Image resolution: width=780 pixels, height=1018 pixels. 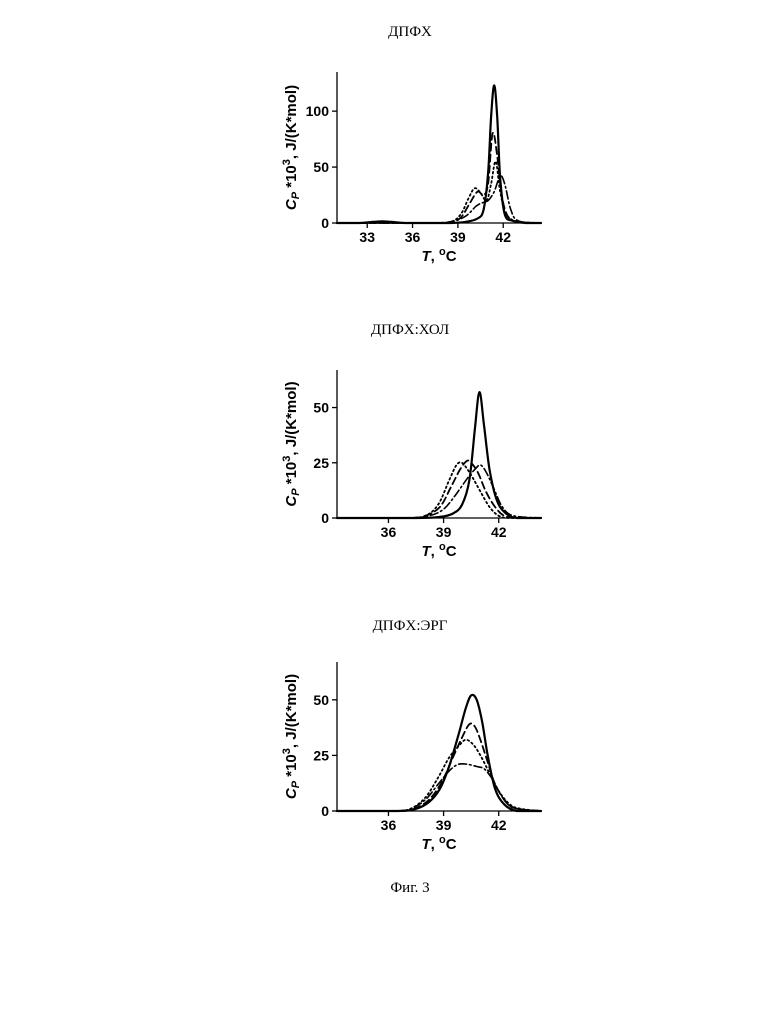 What do you see at coordinates (390, 330) in the screenshot?
I see `chart-2-title: ДПФХ:ХОЛ` at bounding box center [390, 330].